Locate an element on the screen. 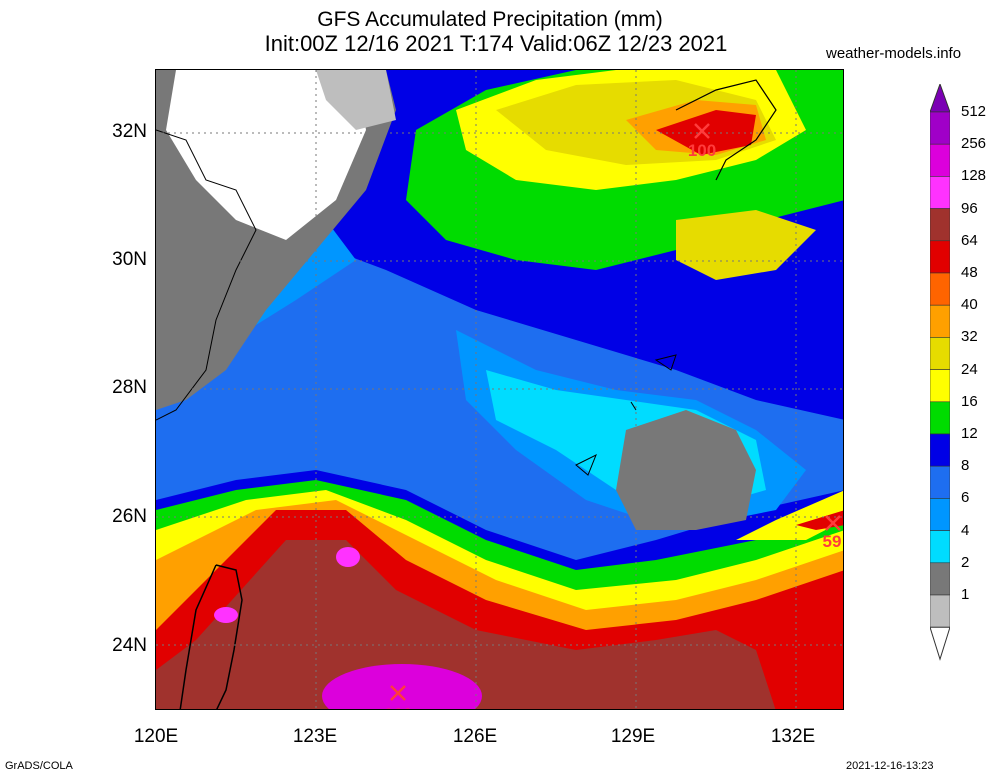 The width and height of the screenshot is (1000, 779). lon-label-123e: 123E is located at coordinates (315, 736).